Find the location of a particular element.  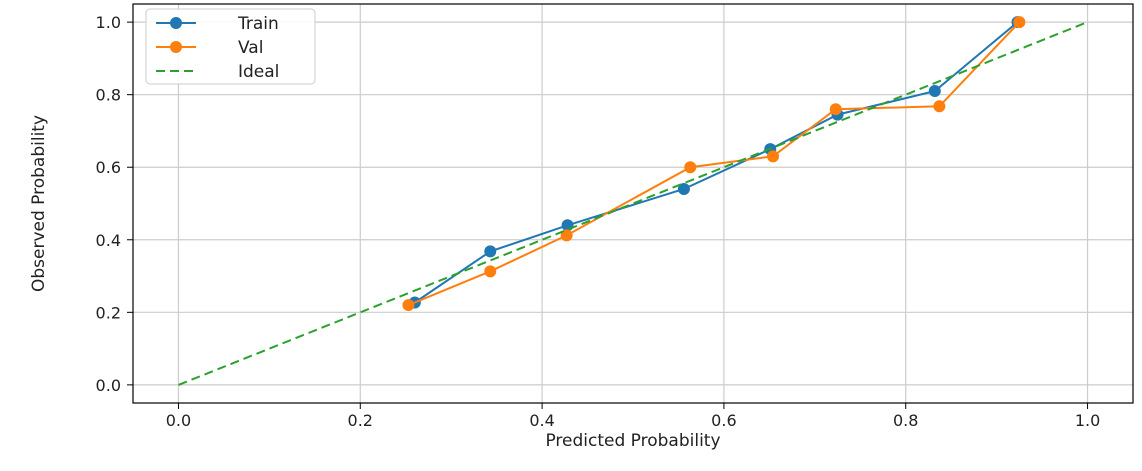

y-tick-label: 1.0 is located at coordinates (108, 22).